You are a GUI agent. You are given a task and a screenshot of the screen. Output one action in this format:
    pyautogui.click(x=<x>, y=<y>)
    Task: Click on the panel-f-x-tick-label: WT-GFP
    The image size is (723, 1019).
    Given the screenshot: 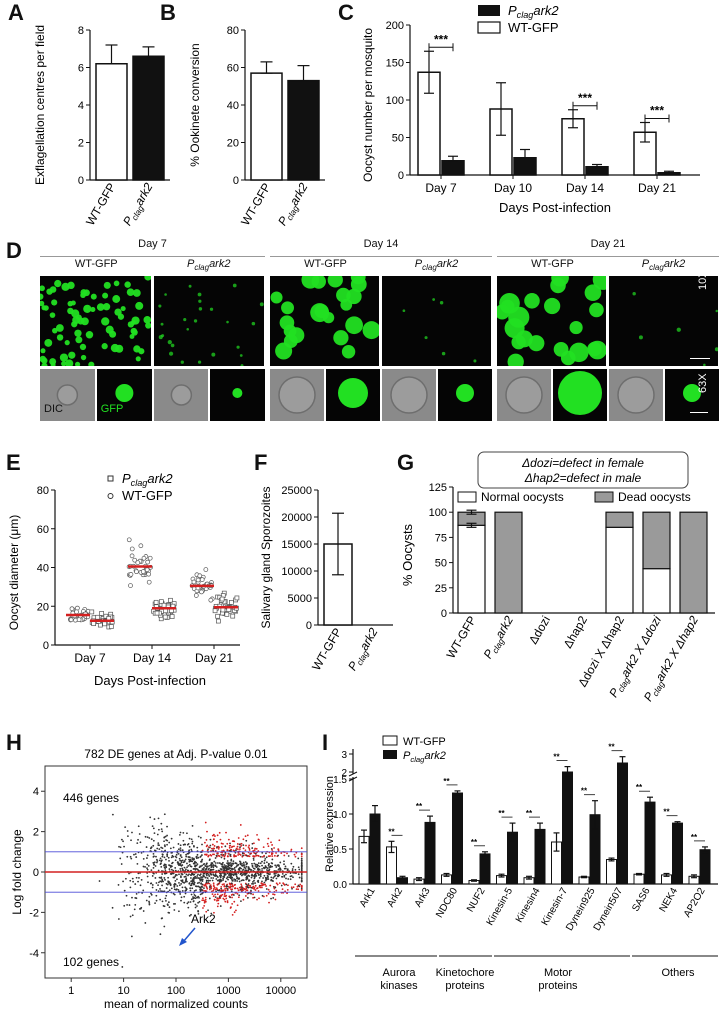 What is the action you would take?
    pyautogui.click(x=326, y=649)
    